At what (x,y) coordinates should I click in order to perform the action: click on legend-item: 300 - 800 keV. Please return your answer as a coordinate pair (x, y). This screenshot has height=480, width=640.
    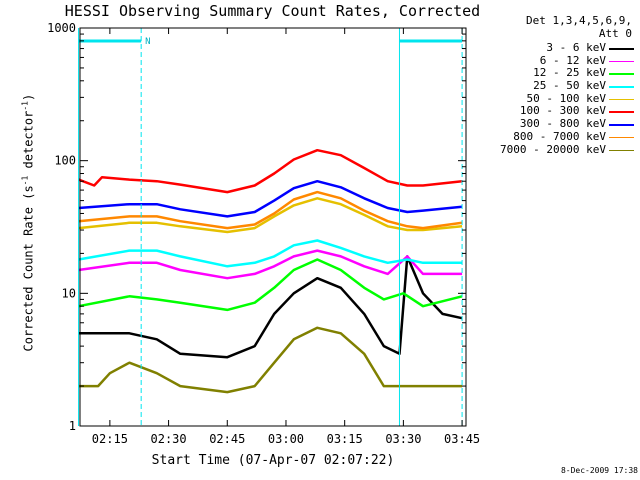
    Looking at the image, I should click on (558, 124).